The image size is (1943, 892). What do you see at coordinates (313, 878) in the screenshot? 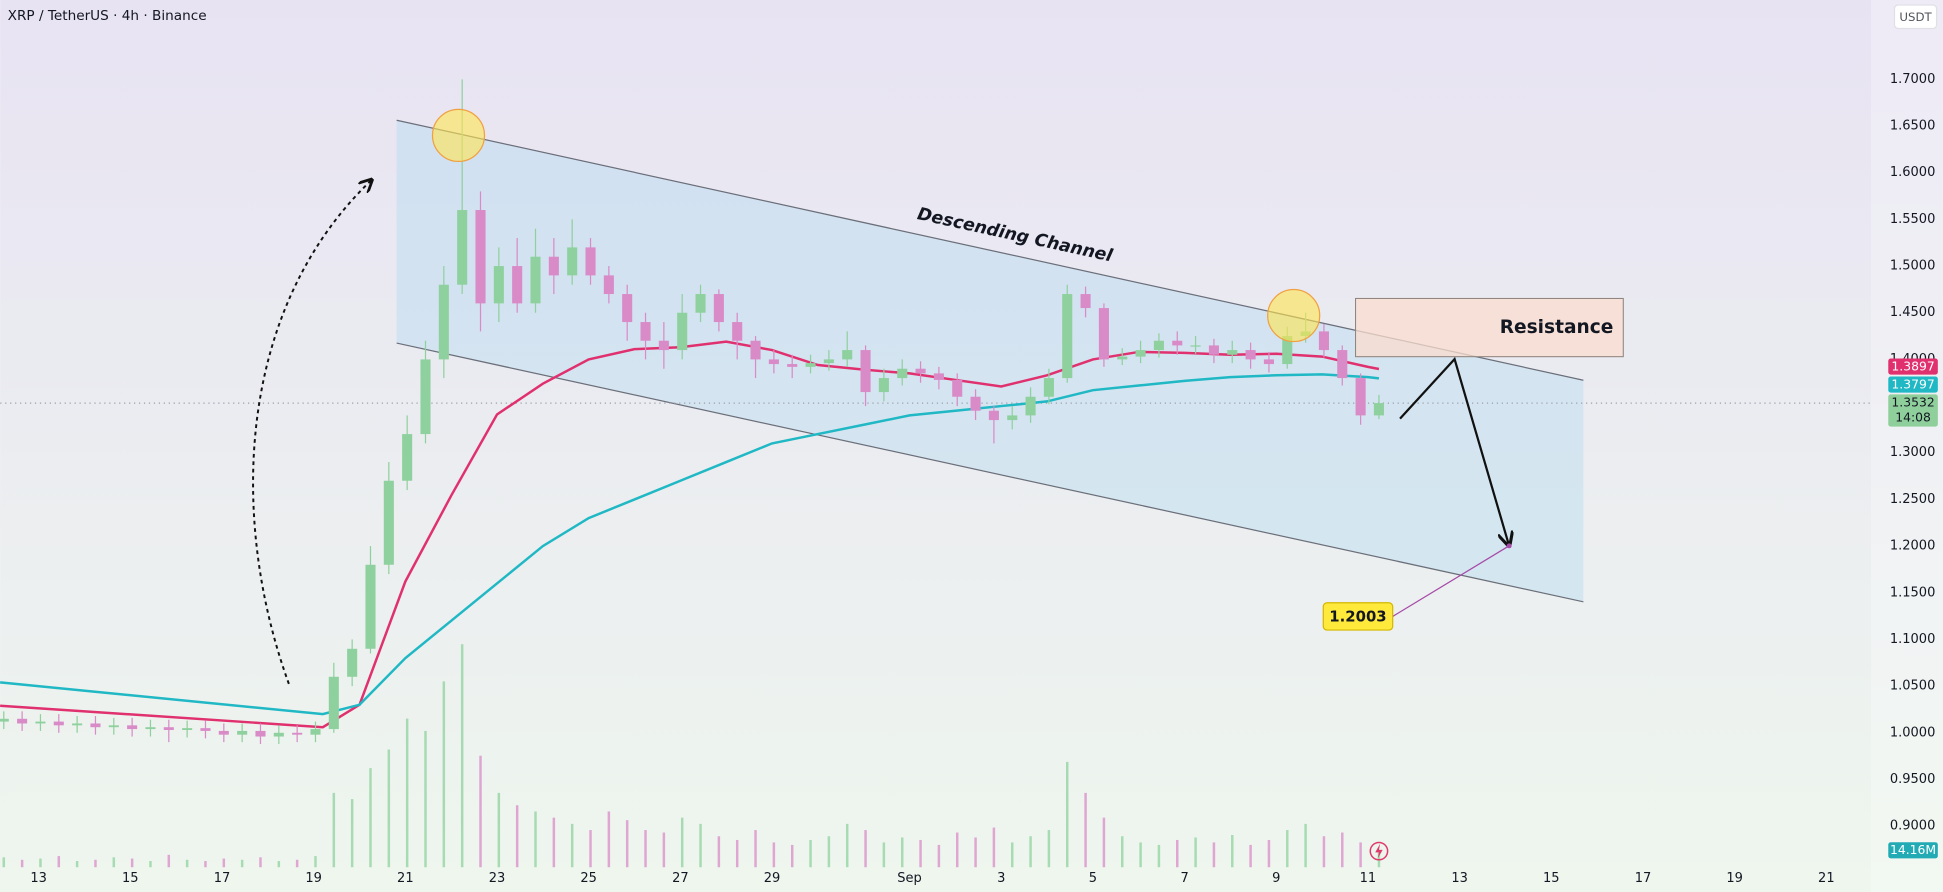
I see `x-tick-label: 19` at bounding box center [313, 878].